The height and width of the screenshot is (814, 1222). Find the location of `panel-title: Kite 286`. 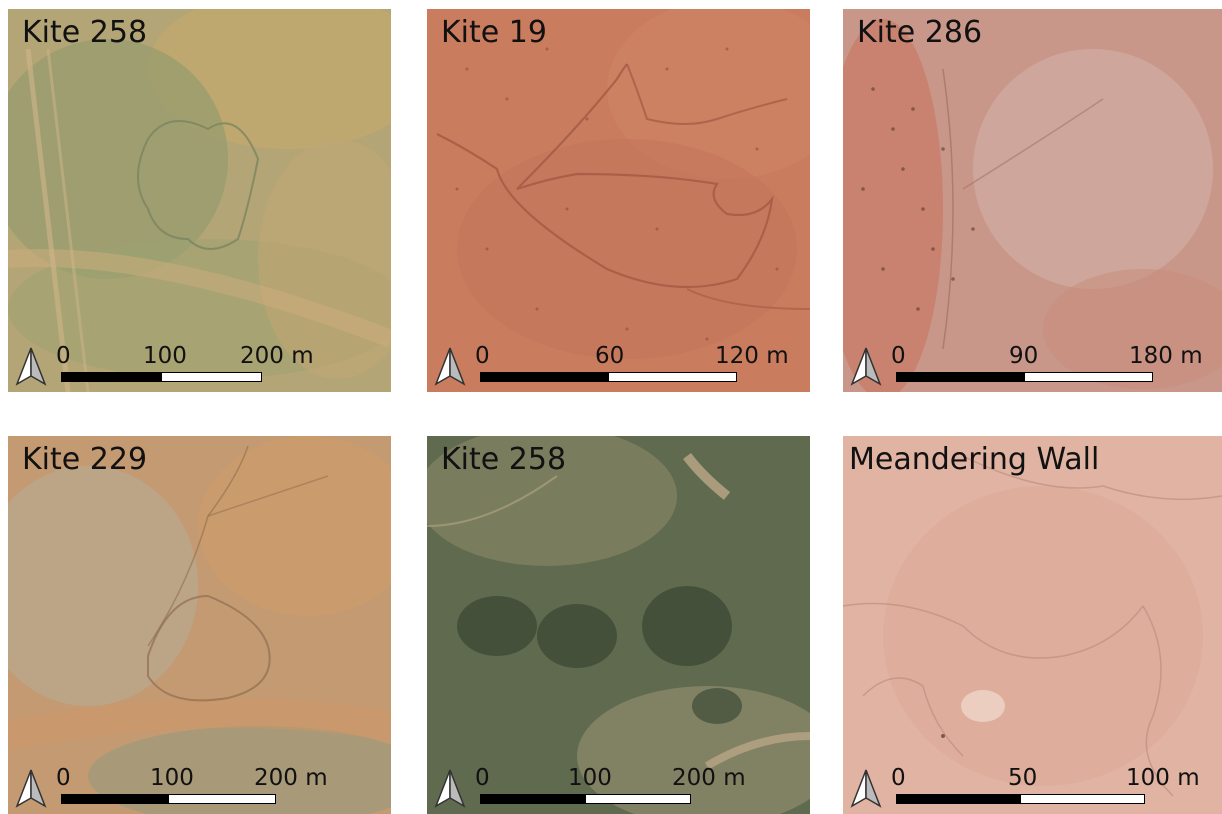

panel-title: Kite 286 is located at coordinates (920, 32).